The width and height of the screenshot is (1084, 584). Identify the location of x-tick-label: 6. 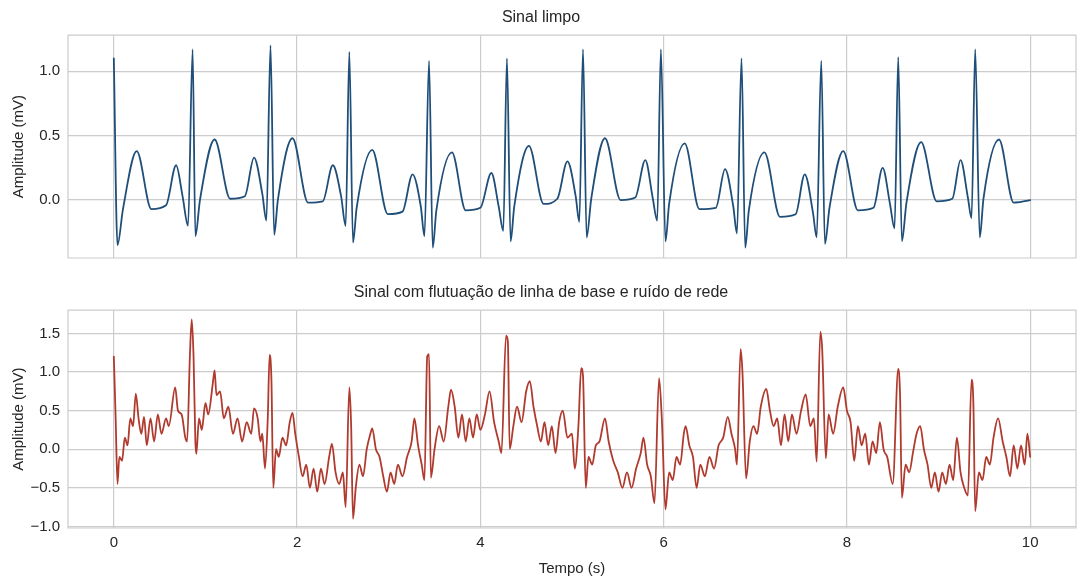
(663, 542).